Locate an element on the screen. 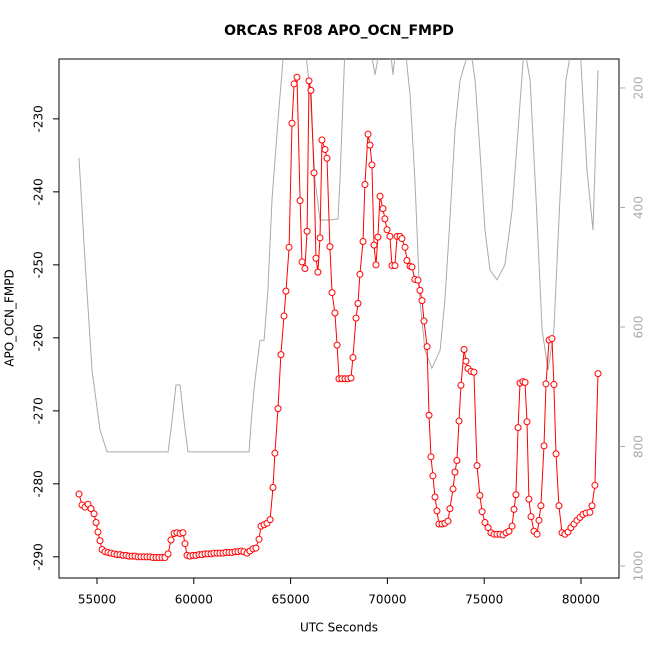  x-tick-label: 55000 is located at coordinates (97, 600).